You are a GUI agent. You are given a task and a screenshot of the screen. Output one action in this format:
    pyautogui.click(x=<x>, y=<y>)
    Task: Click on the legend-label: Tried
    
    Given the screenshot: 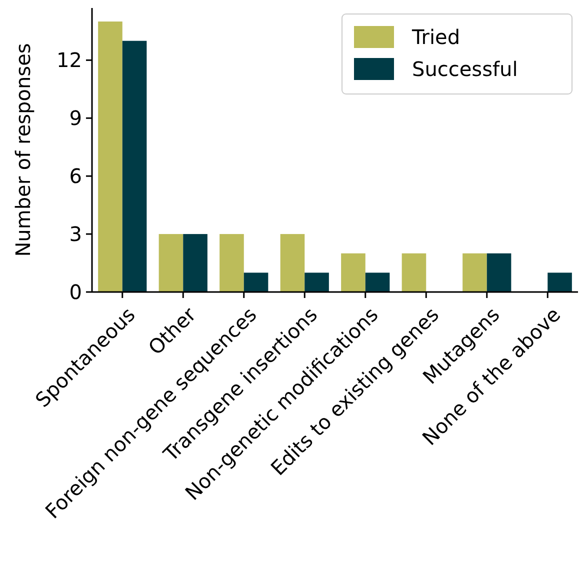 What is the action you would take?
    pyautogui.click(x=435, y=37)
    